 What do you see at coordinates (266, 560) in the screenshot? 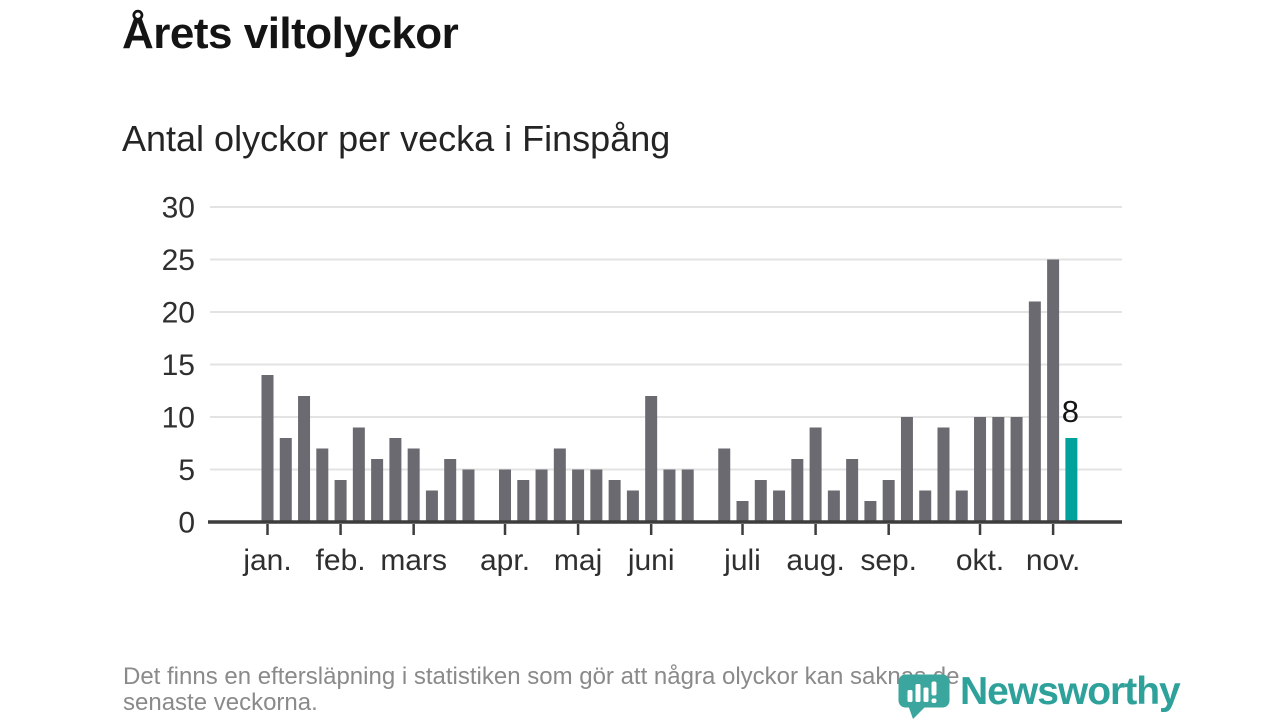
I see `x-axis-month-label: jan.` at bounding box center [266, 560].